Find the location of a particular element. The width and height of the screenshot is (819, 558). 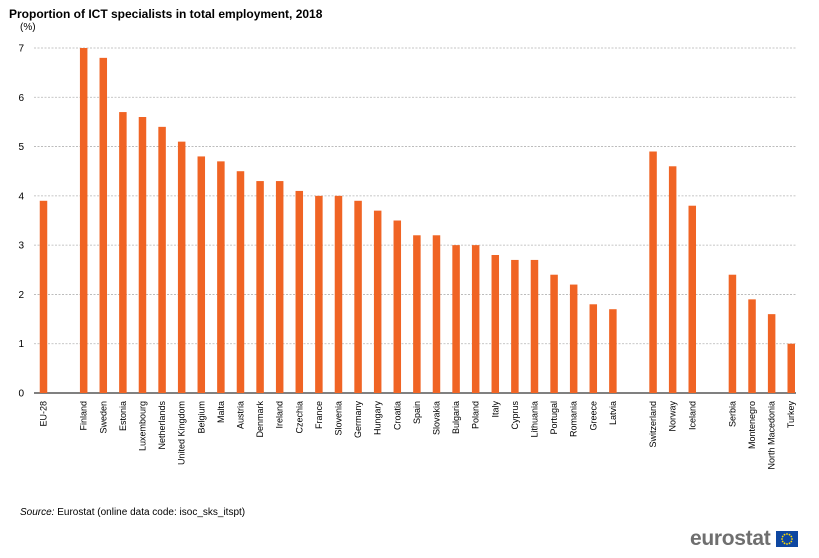

x-tick-label: Bulgaria is located at coordinates (456, 417).